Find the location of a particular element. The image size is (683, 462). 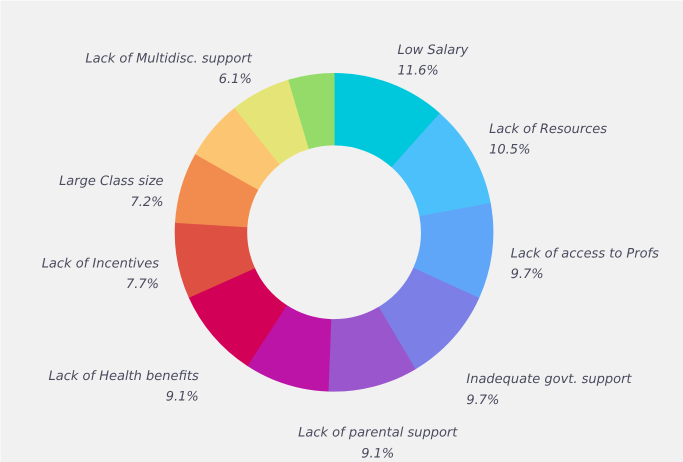

slice-label: Lack of access to Profs is located at coordinates (585, 254).